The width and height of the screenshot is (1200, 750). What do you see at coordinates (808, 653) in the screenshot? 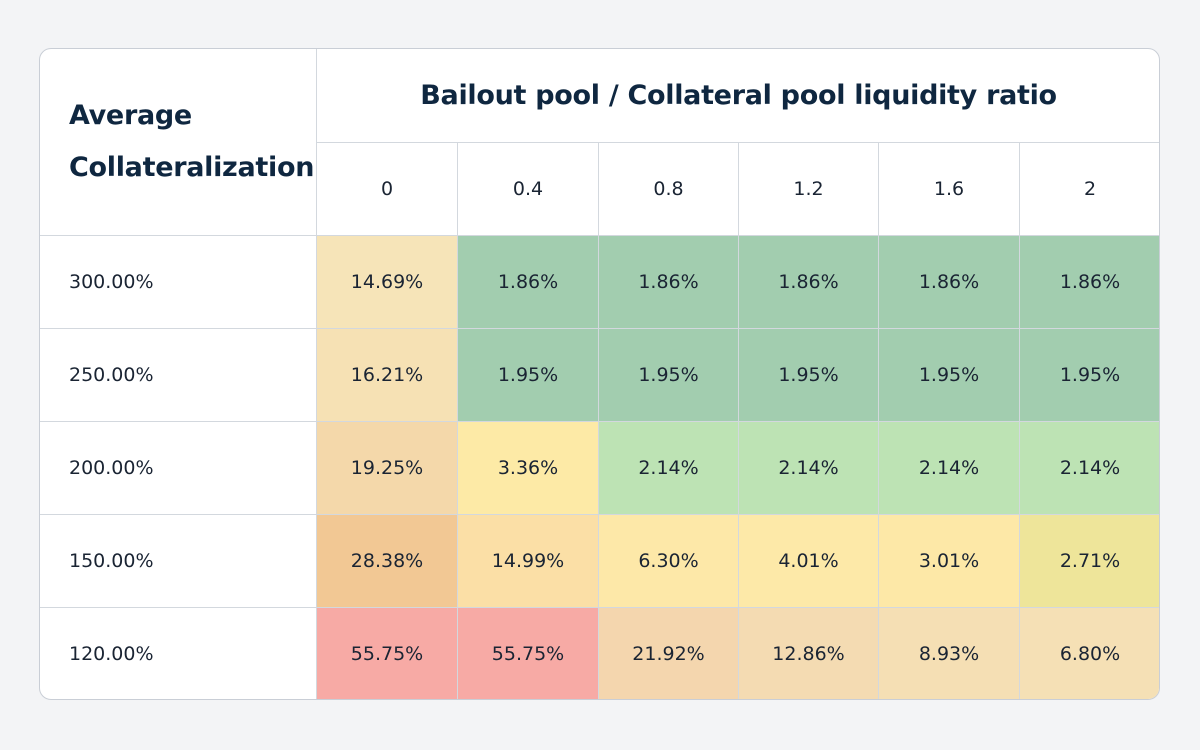
I see `heatmap-cell: 12.86%` at bounding box center [808, 653].